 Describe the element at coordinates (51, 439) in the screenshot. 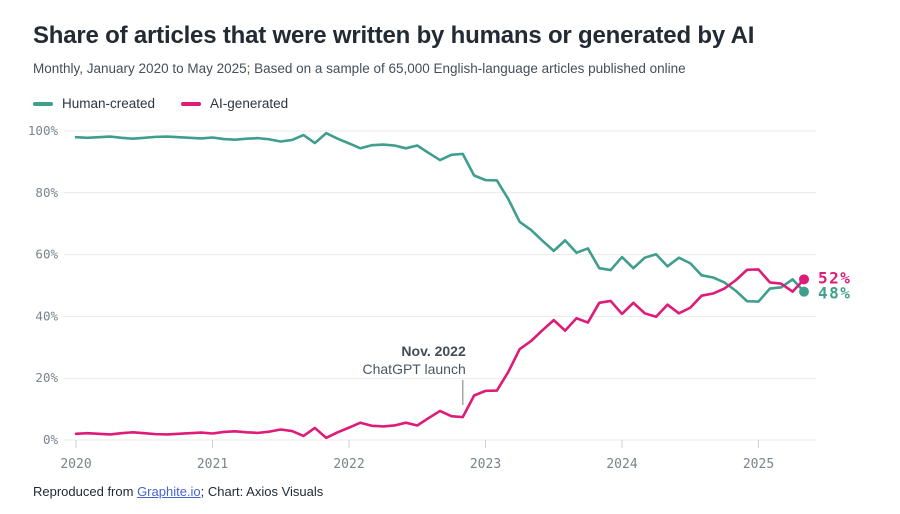

I see `y-tick-label: 0%` at that location.